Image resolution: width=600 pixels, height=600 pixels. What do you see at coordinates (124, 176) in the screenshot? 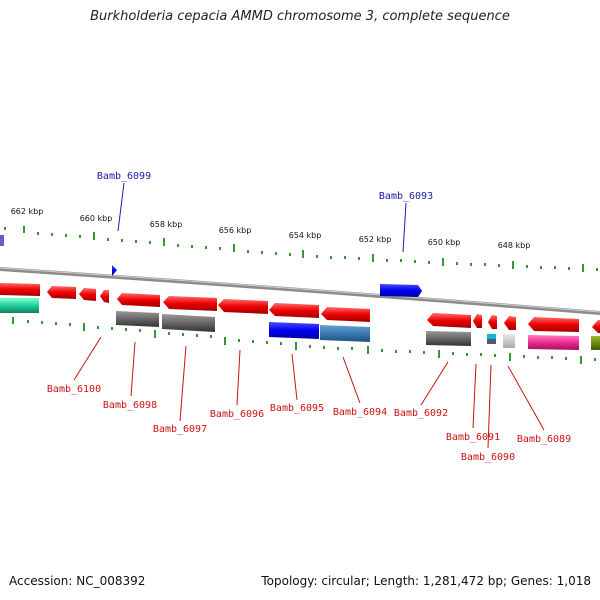
I see `gene-label-bamb-6099: Bamb_6099` at bounding box center [124, 176].